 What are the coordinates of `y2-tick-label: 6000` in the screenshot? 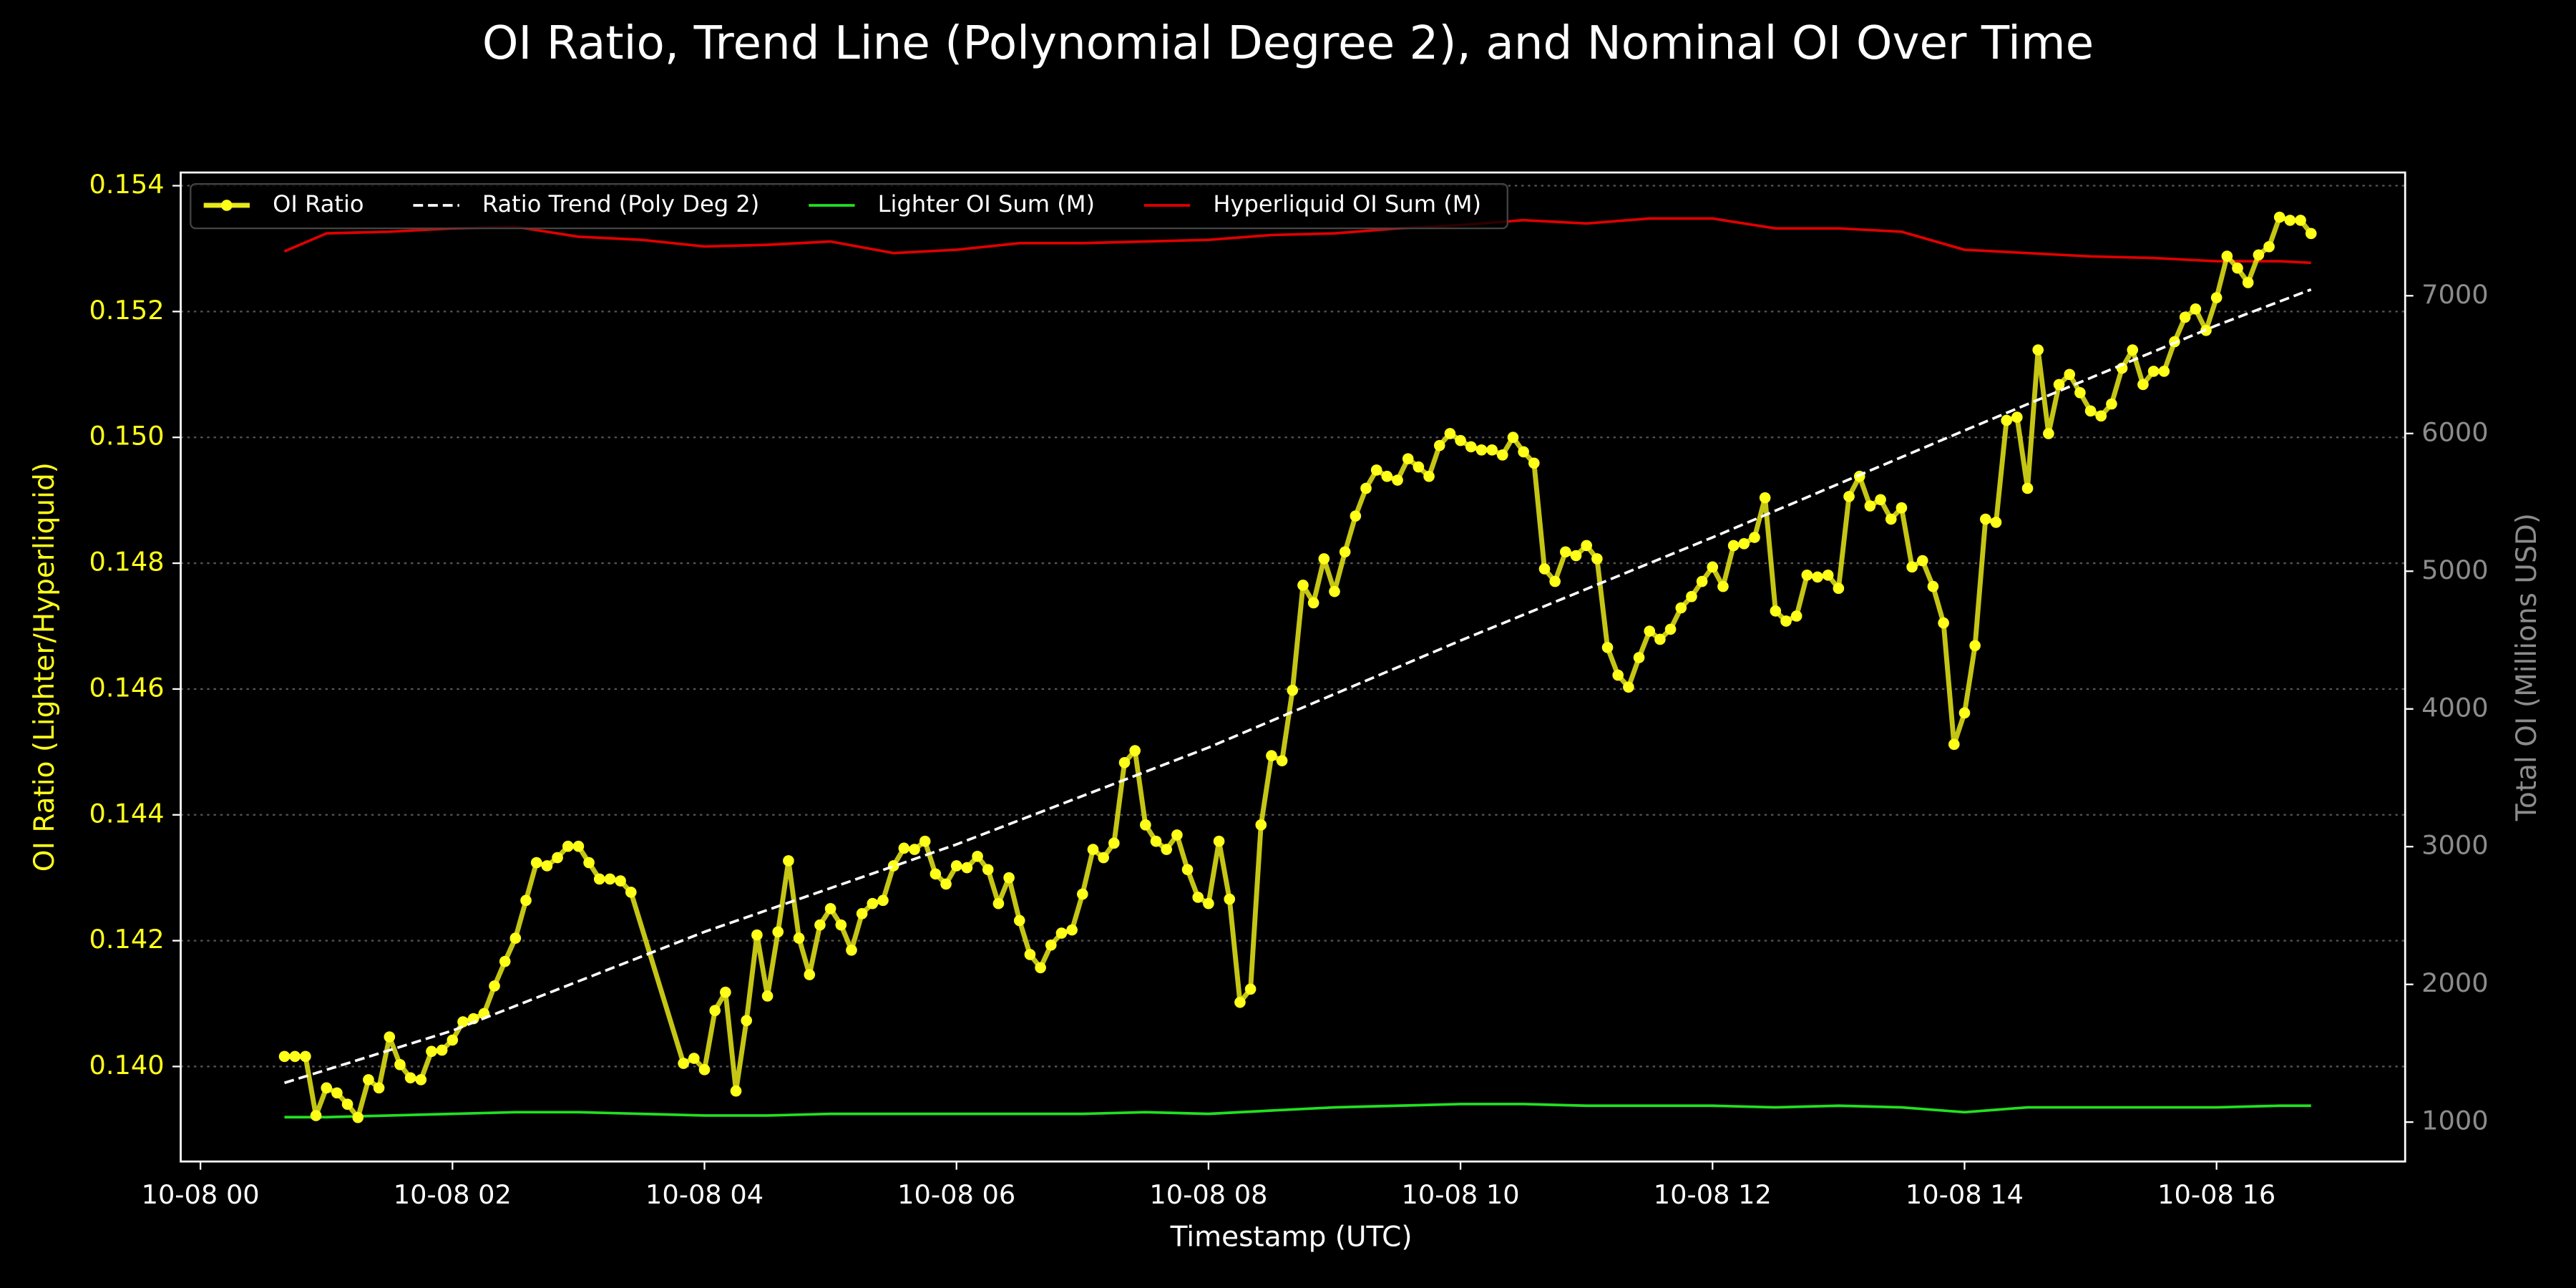 It's located at (2454, 431).